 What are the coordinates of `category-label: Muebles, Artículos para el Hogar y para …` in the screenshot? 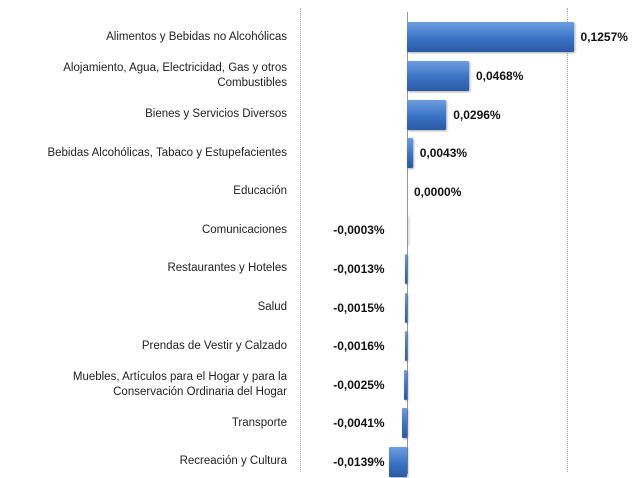 It's located at (179, 384).